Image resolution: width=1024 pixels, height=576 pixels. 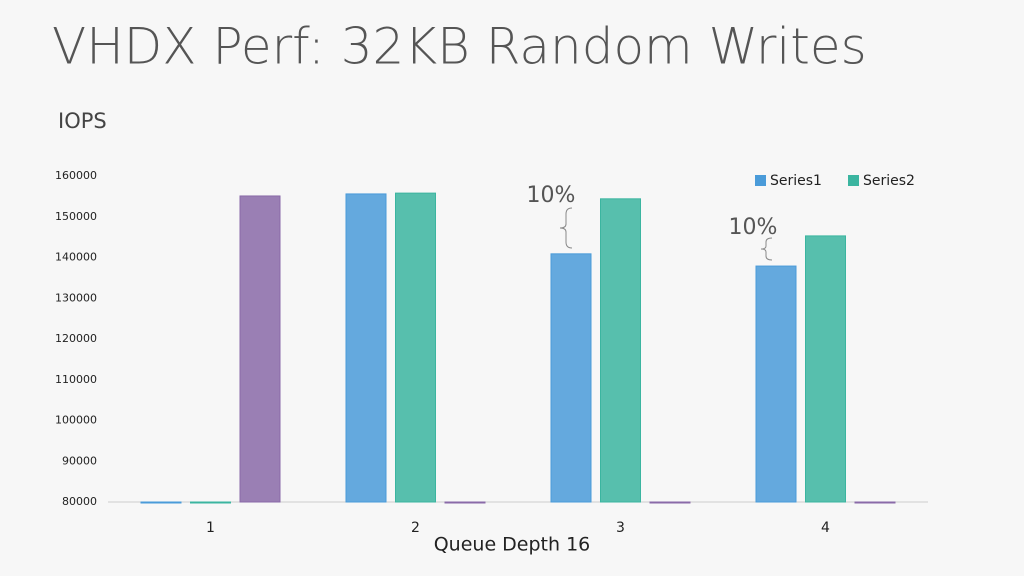 What do you see at coordinates (76, 216) in the screenshot?
I see `y-tick-label: 150000` at bounding box center [76, 216].